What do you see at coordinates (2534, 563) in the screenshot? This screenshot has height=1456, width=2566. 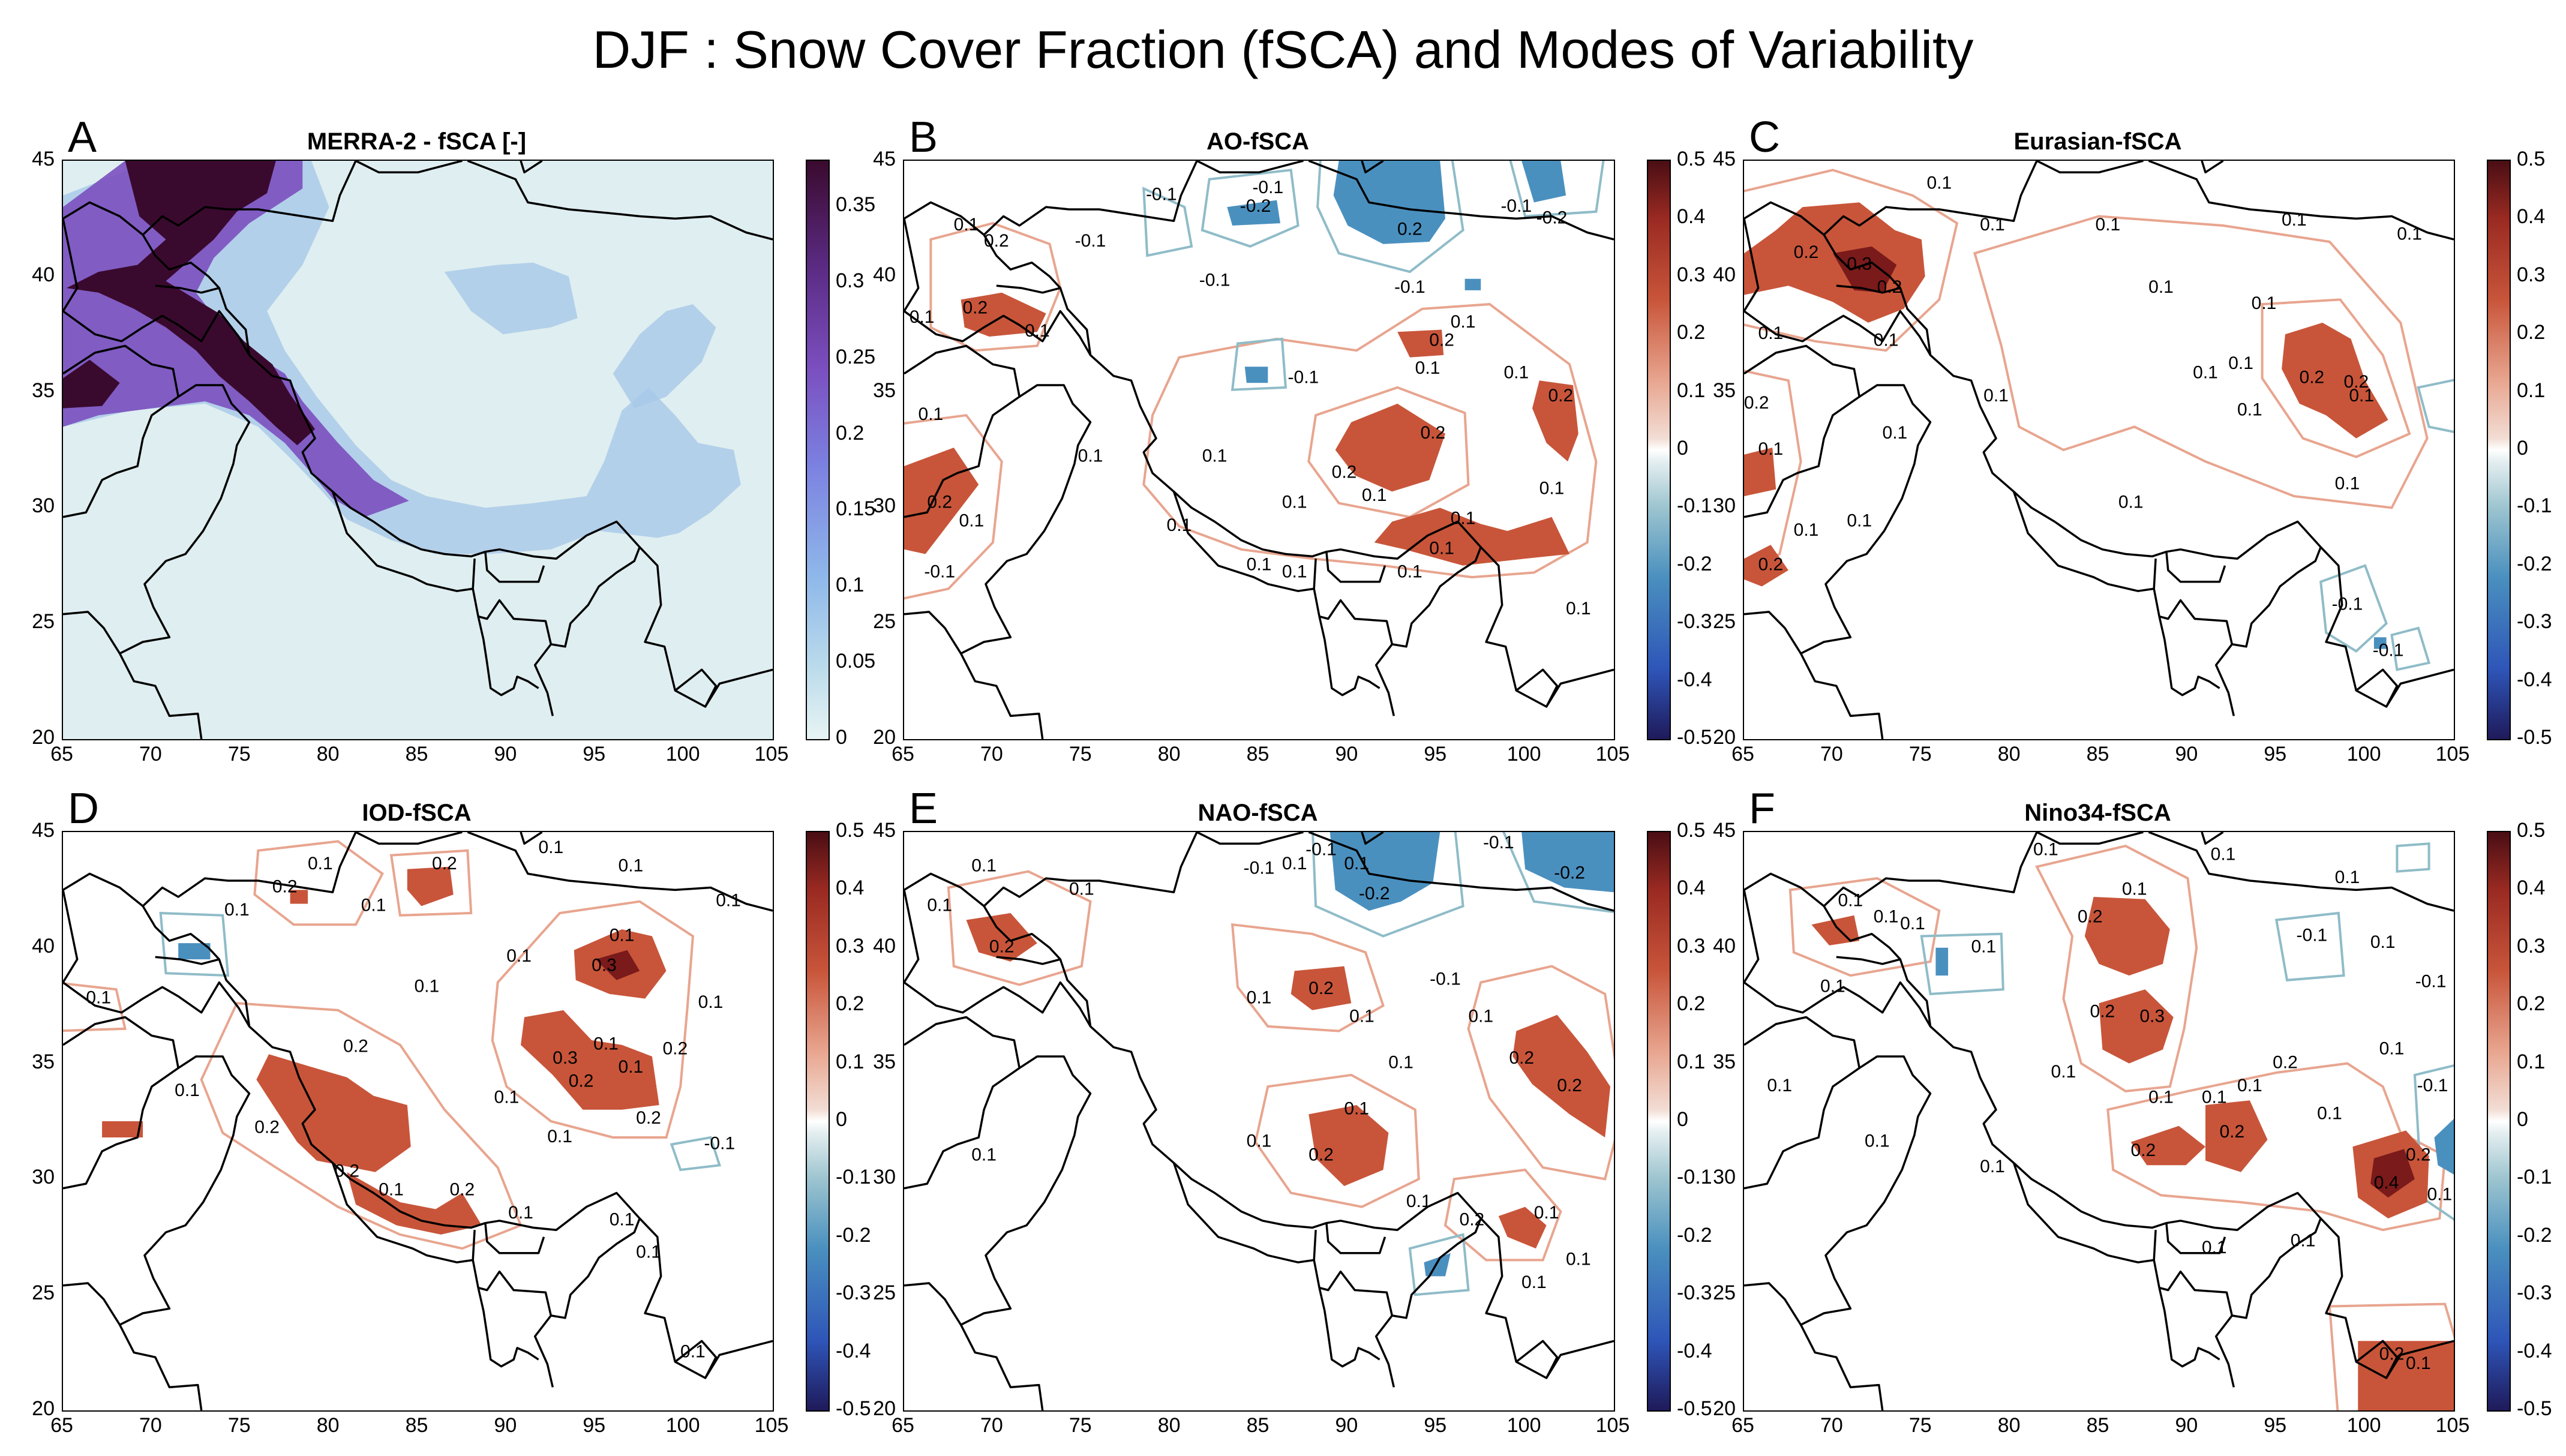 I see `colorbar-tick-label: -0.2` at bounding box center [2534, 563].